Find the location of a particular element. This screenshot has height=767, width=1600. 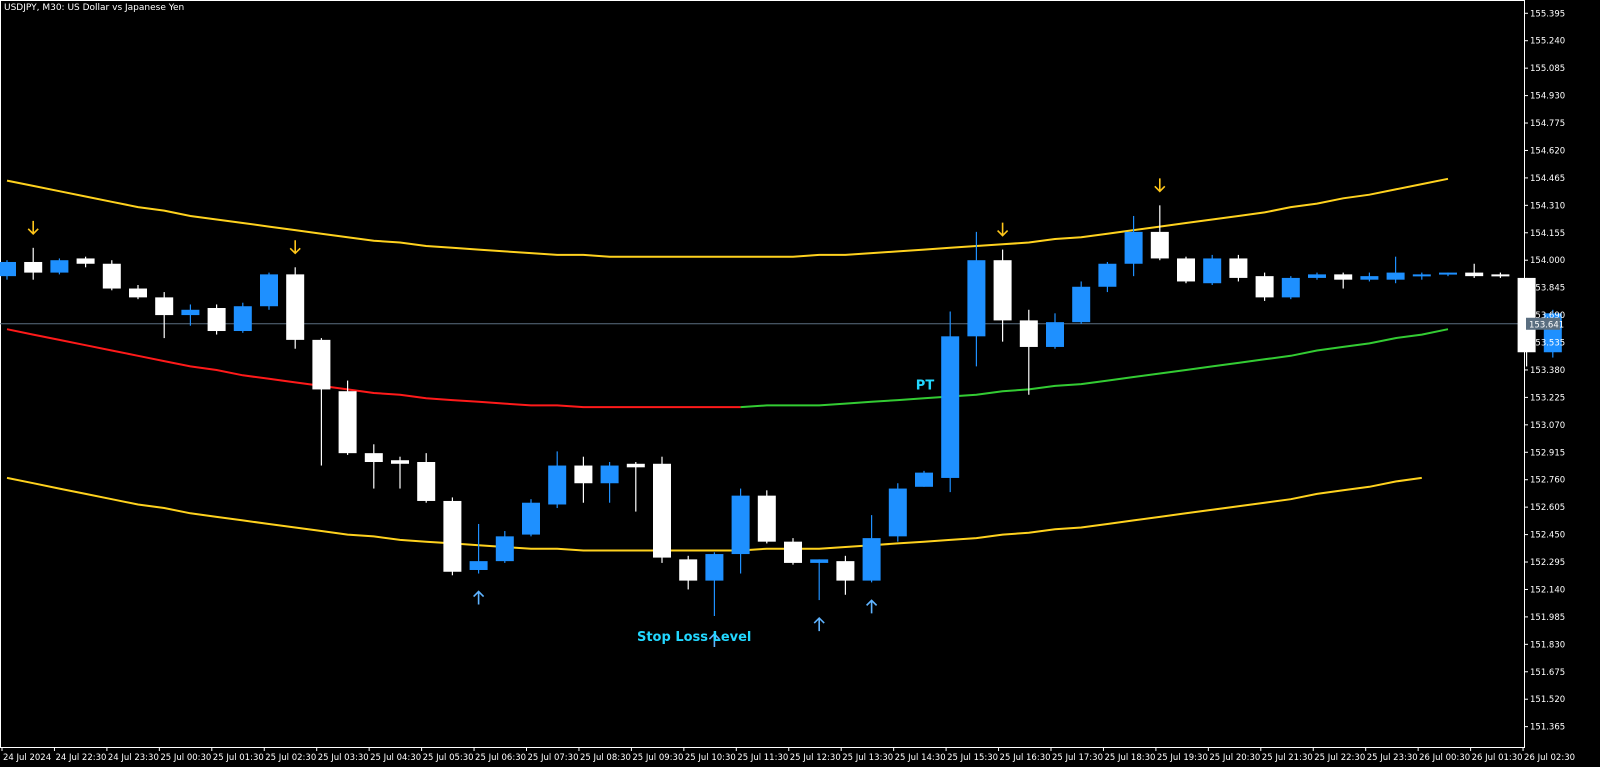

y-tick-label: 153.690 is located at coordinates (1547, 316).